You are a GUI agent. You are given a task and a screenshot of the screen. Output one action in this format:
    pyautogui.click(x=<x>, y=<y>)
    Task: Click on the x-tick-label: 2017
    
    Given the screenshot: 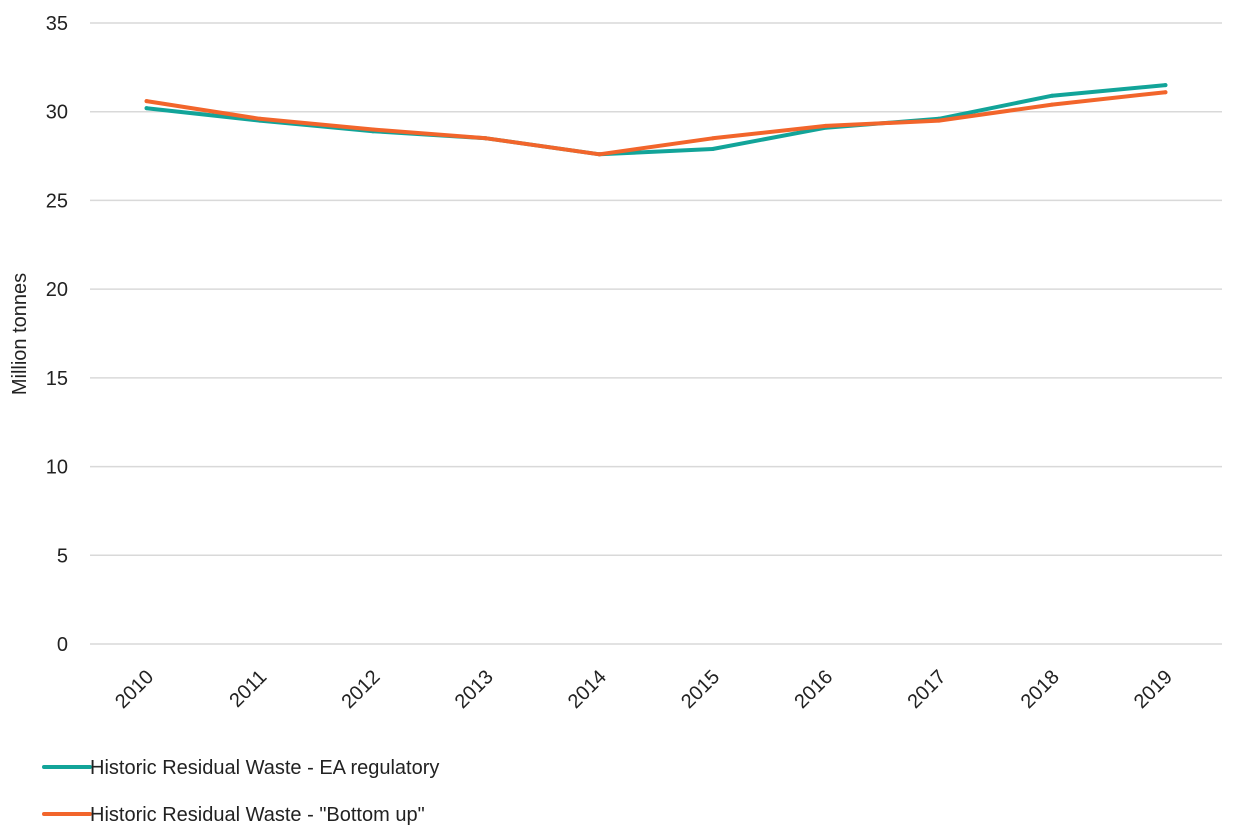 What is the action you would take?
    pyautogui.click(x=927, y=689)
    